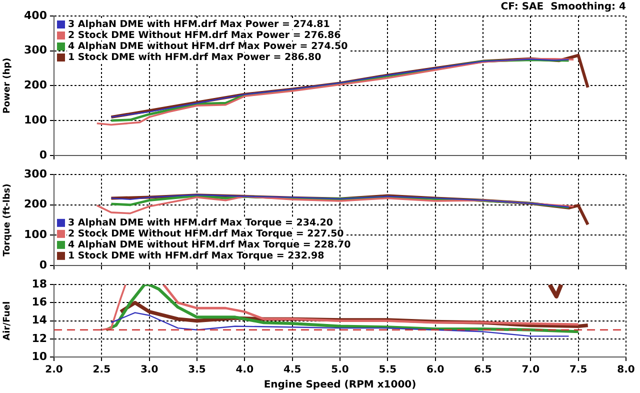 Image resolution: width=640 pixels, height=393 pixels. I want to click on x-tick-label: 8.0, so click(626, 370).